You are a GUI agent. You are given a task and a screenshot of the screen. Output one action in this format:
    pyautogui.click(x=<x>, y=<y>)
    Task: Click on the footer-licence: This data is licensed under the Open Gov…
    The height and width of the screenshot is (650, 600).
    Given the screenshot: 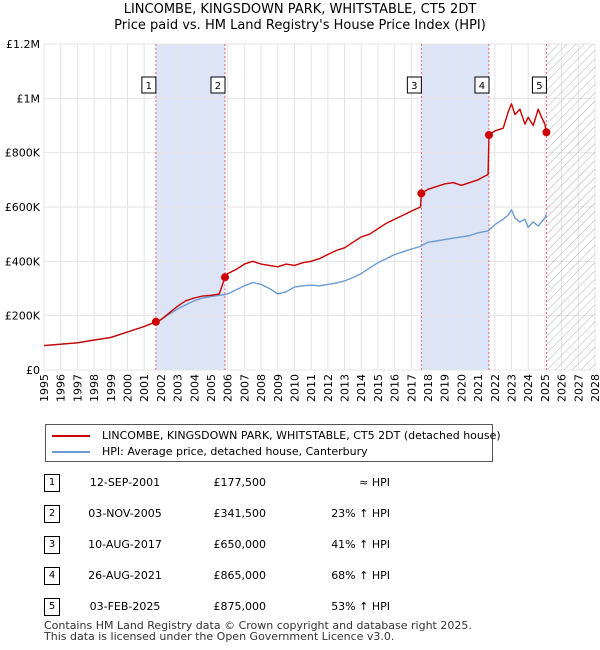 What is the action you would take?
    pyautogui.click(x=219, y=636)
    